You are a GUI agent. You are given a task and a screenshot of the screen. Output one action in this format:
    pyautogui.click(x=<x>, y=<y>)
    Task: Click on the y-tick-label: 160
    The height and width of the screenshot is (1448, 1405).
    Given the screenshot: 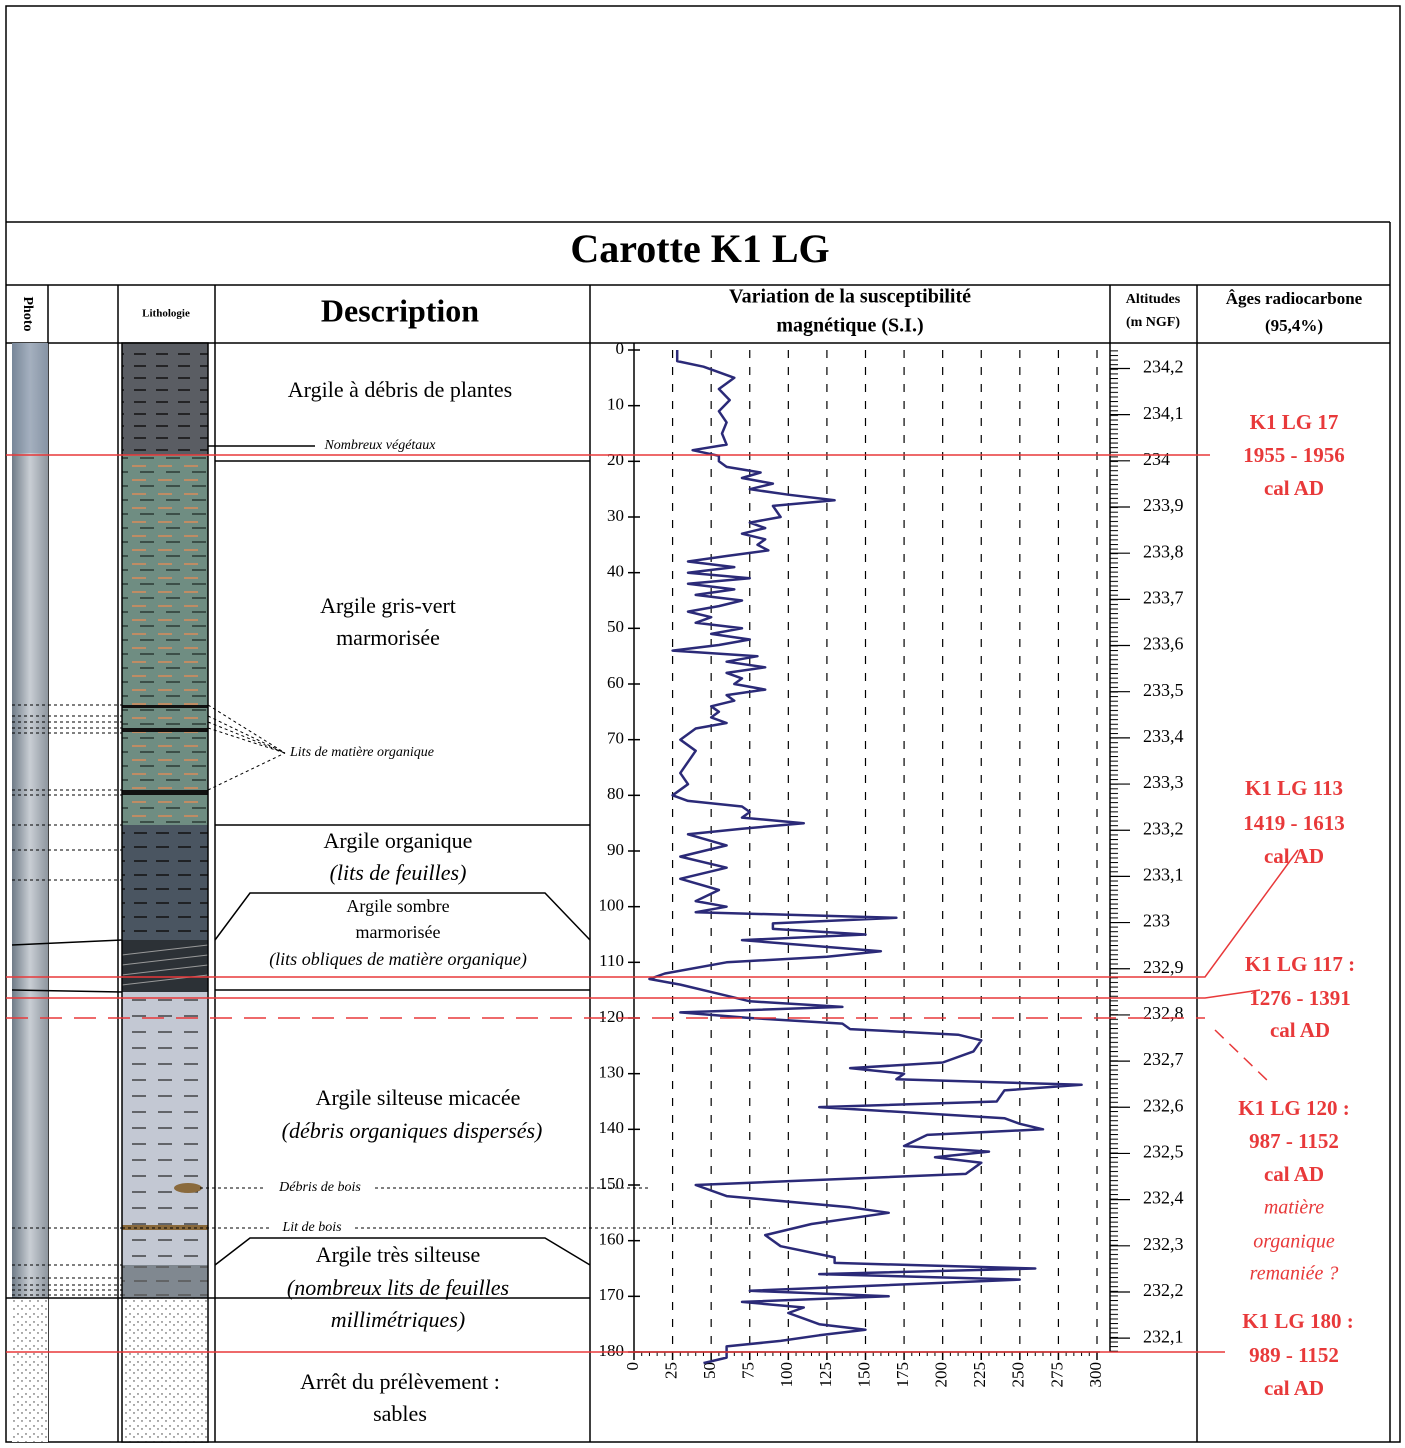 What is the action you would take?
    pyautogui.click(x=612, y=1239)
    